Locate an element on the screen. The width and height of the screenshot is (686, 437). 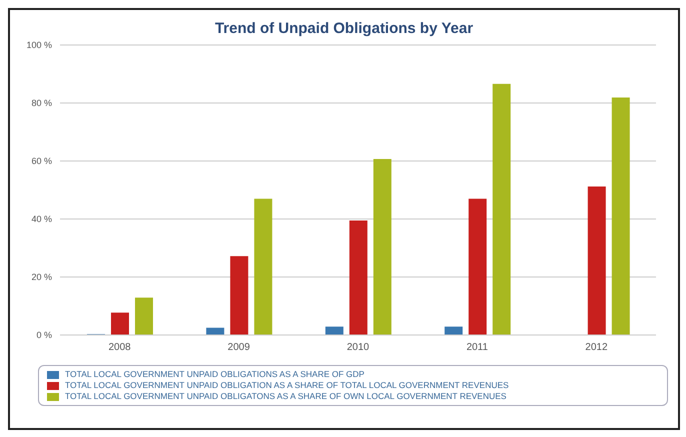
y-tick-label: 0 % is located at coordinates (44, 335).